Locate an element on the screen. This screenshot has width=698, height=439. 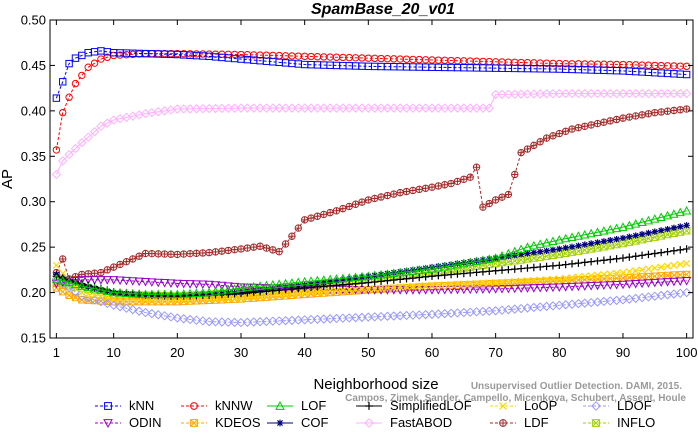
legend-marker-simplifiedlof is located at coordinates (369, 406).